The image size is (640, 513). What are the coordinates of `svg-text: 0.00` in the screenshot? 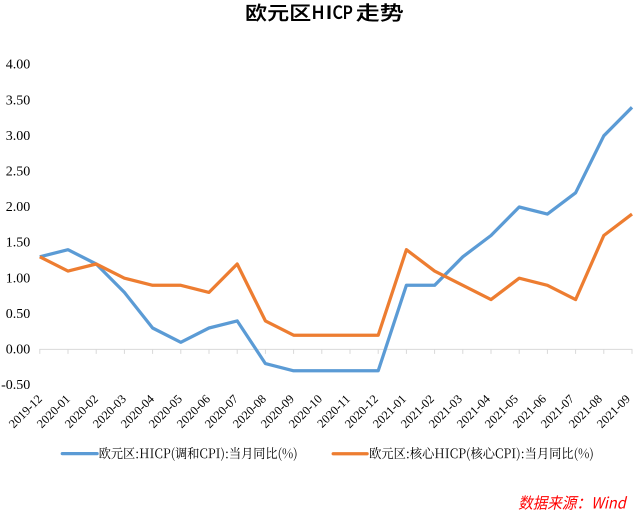 It's located at (18, 350).